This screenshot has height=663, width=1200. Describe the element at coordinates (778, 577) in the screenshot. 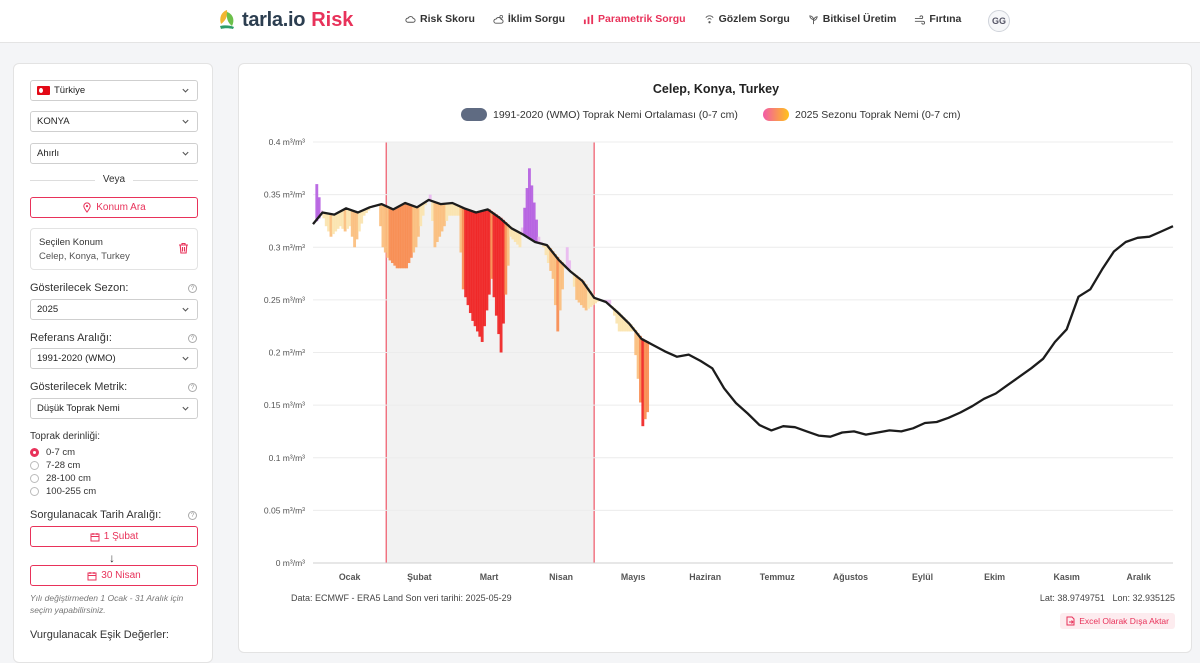

I see `x-tick-label: Temmuz` at that location.